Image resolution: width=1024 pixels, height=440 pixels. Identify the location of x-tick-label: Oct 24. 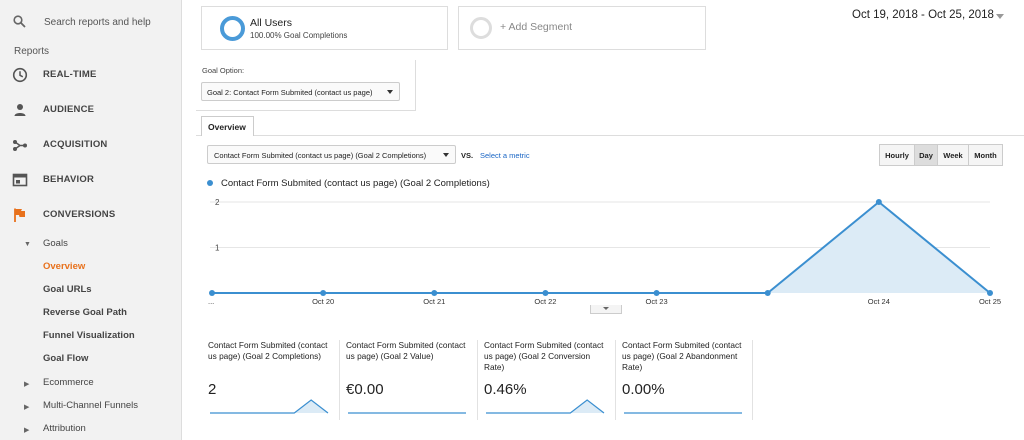
(879, 301).